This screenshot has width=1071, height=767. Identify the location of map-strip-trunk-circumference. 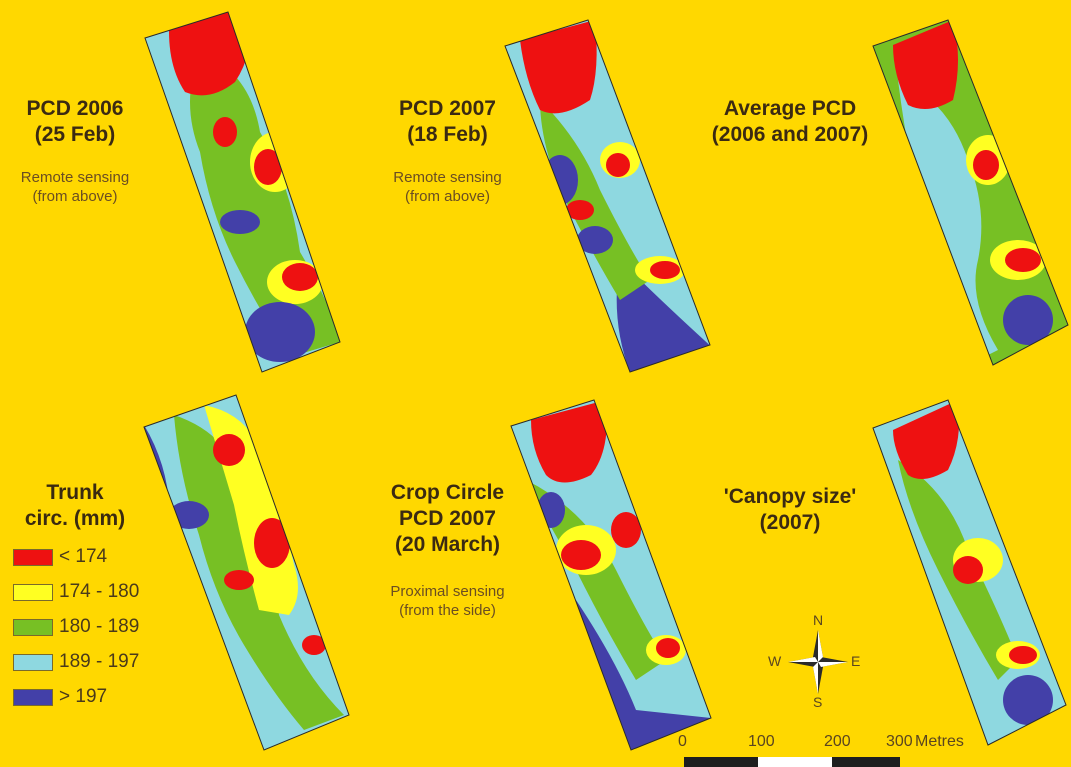
(246, 572).